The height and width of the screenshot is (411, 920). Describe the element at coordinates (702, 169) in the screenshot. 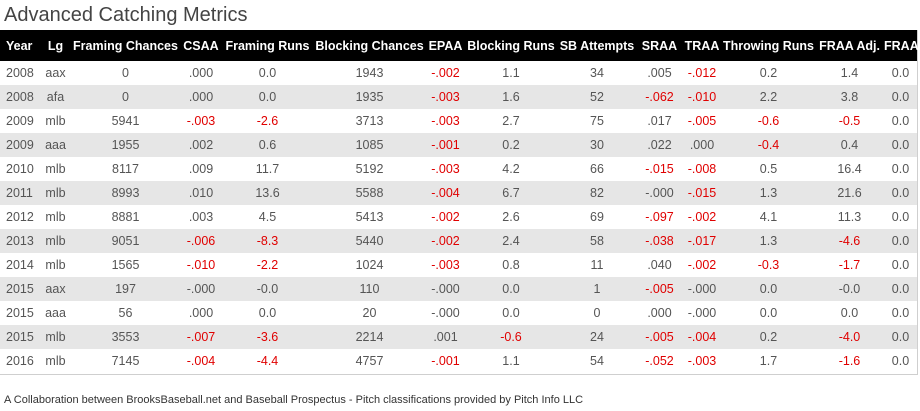

I see `table-cell: -.008` at that location.